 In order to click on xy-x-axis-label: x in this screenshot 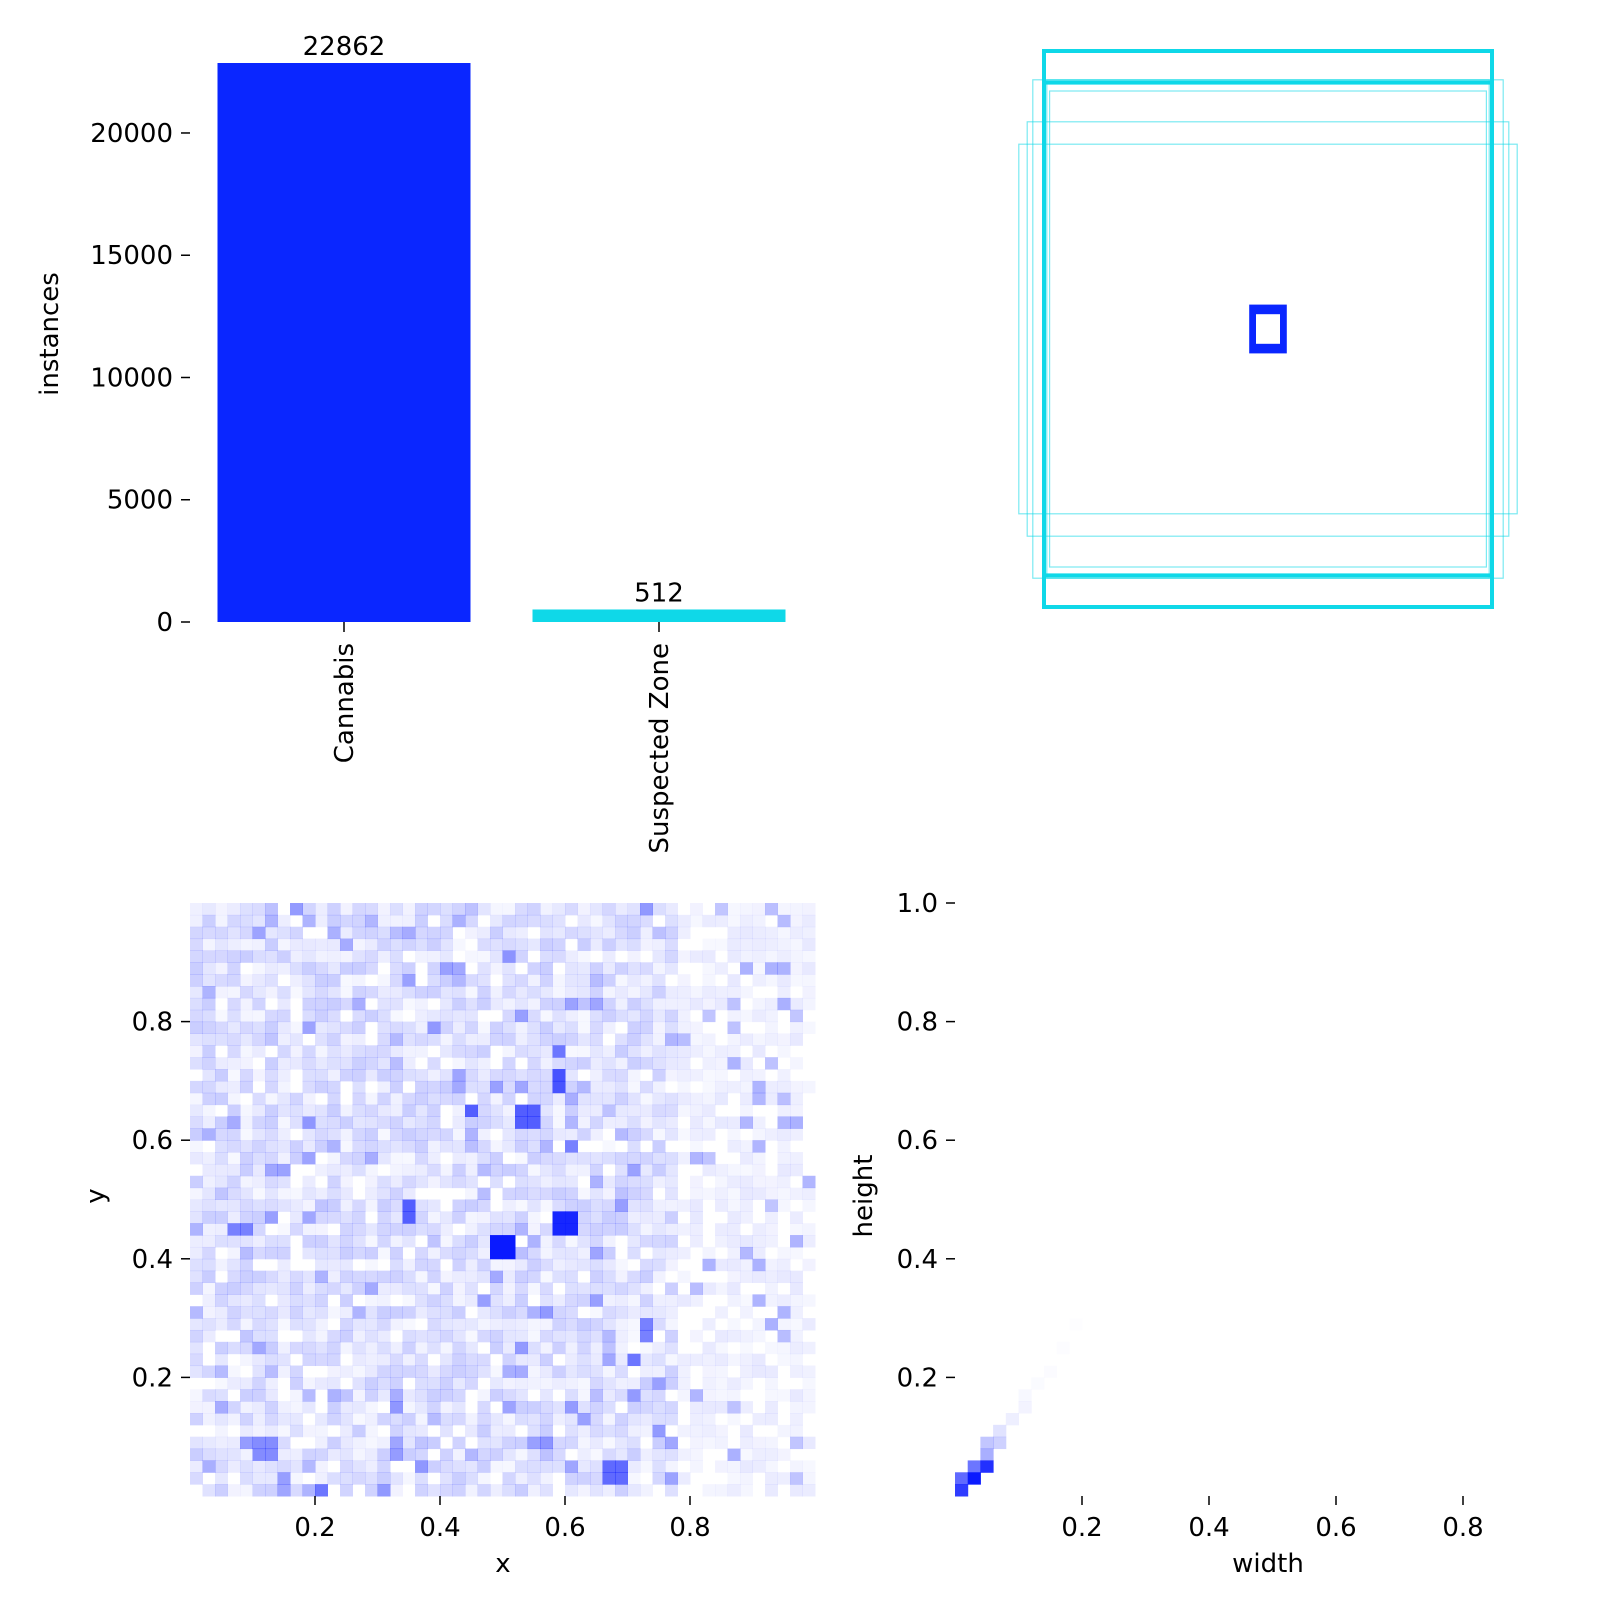, I will do `click(502, 1564)`.